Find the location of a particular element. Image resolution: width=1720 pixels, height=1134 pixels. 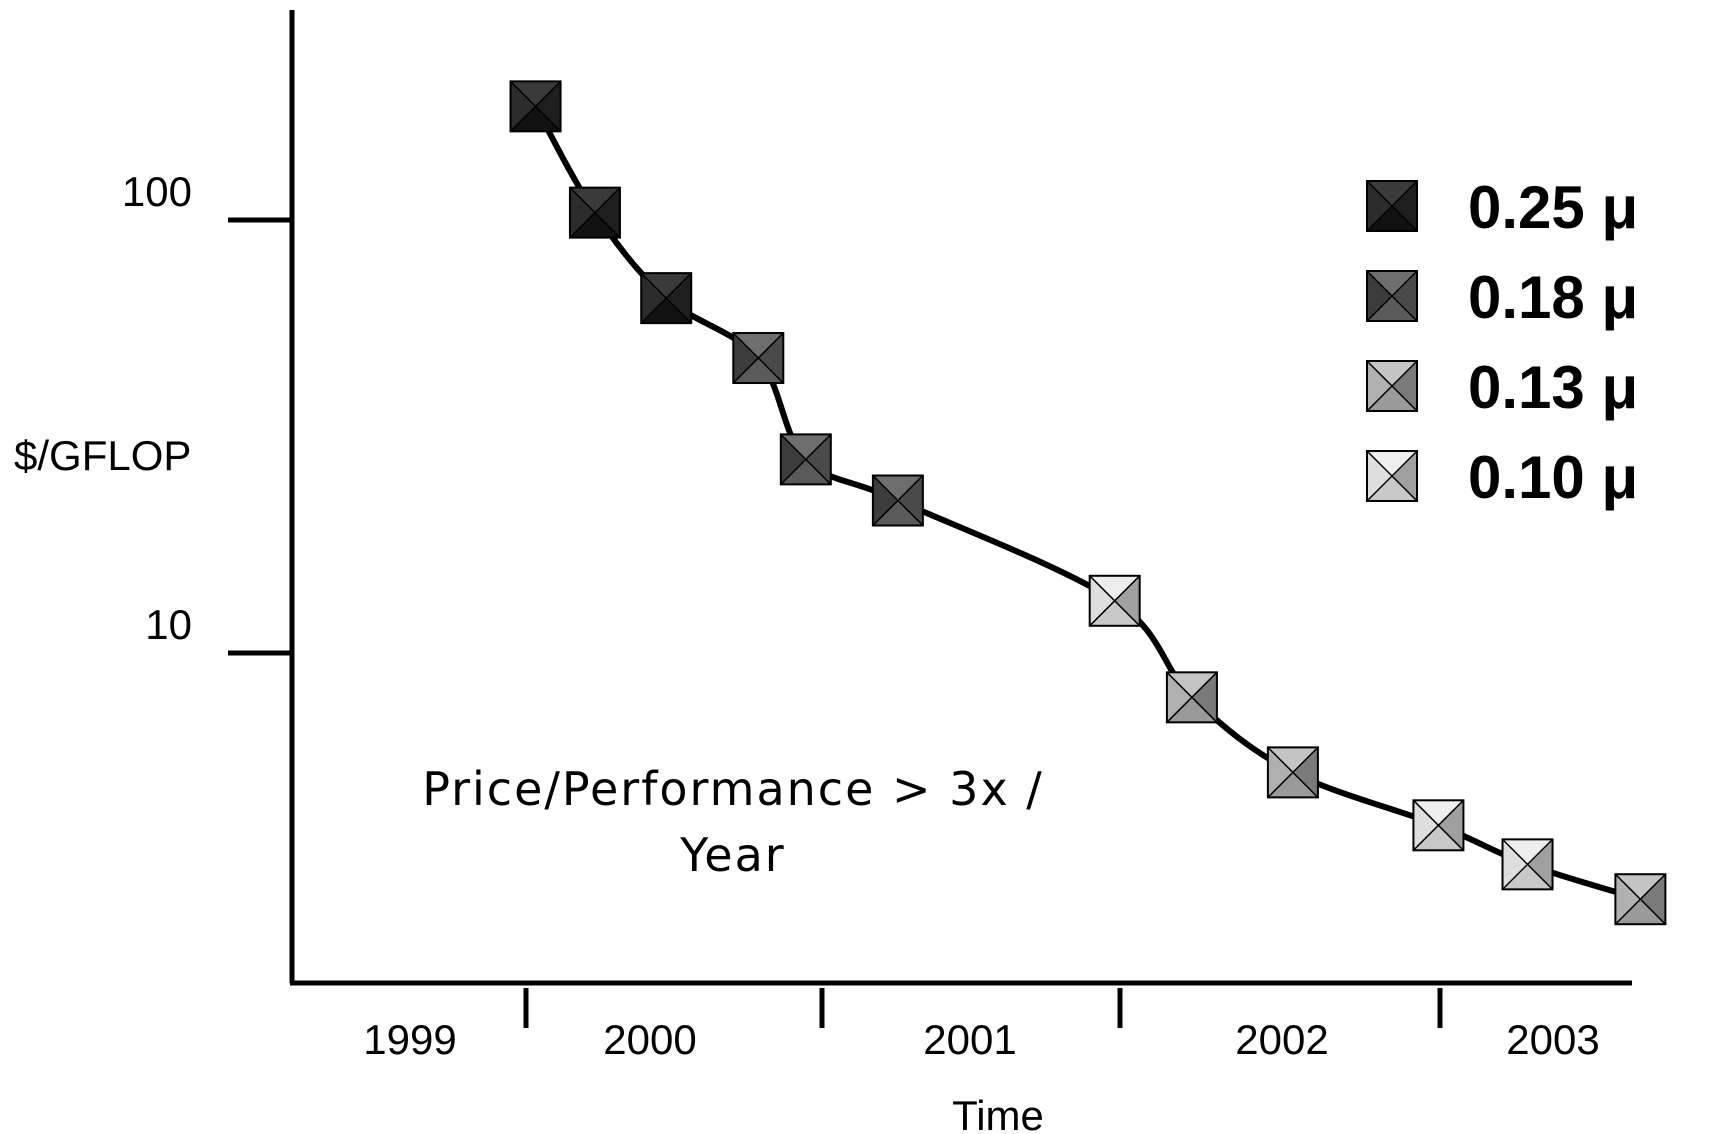

x-tick-label: 2001 is located at coordinates (969, 1039).